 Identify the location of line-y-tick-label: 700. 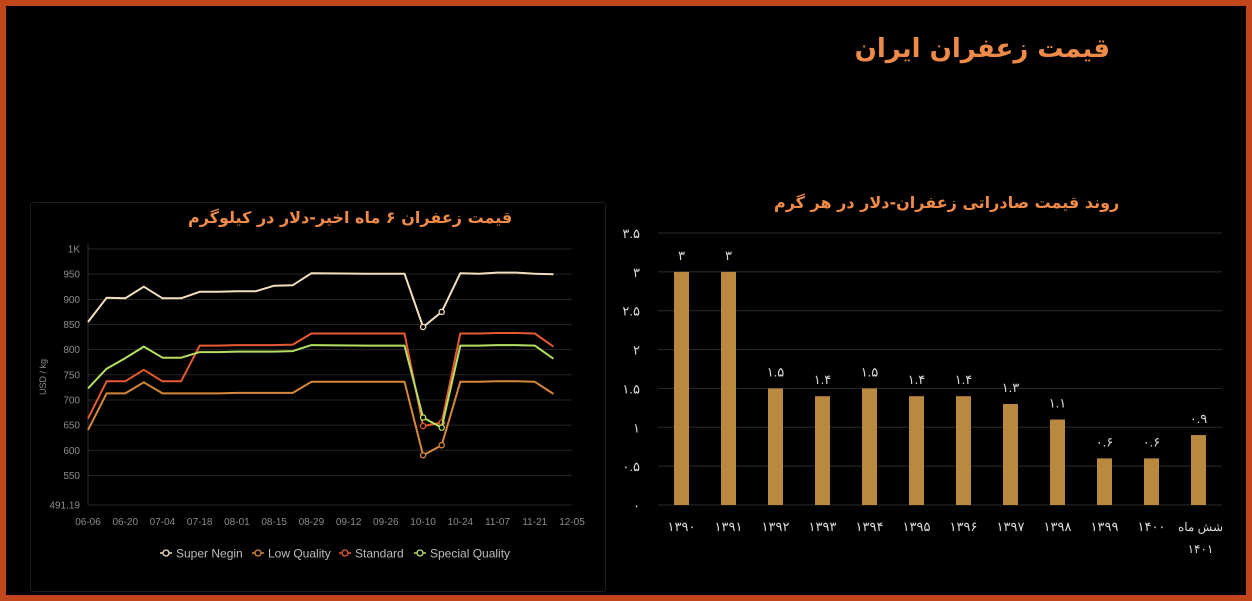
(71, 400).